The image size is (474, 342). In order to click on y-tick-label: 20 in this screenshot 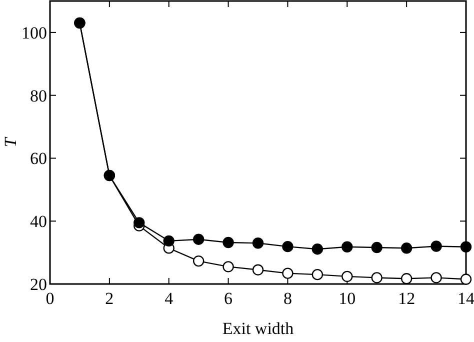, I will do `click(38, 284)`.